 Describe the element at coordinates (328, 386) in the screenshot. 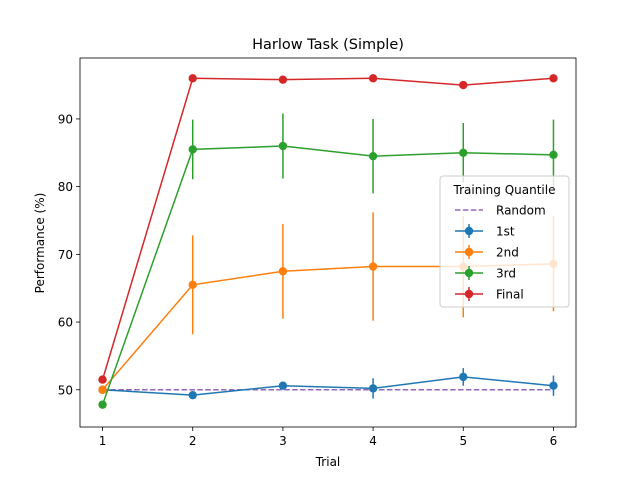

I see `series-line-1st` at that location.